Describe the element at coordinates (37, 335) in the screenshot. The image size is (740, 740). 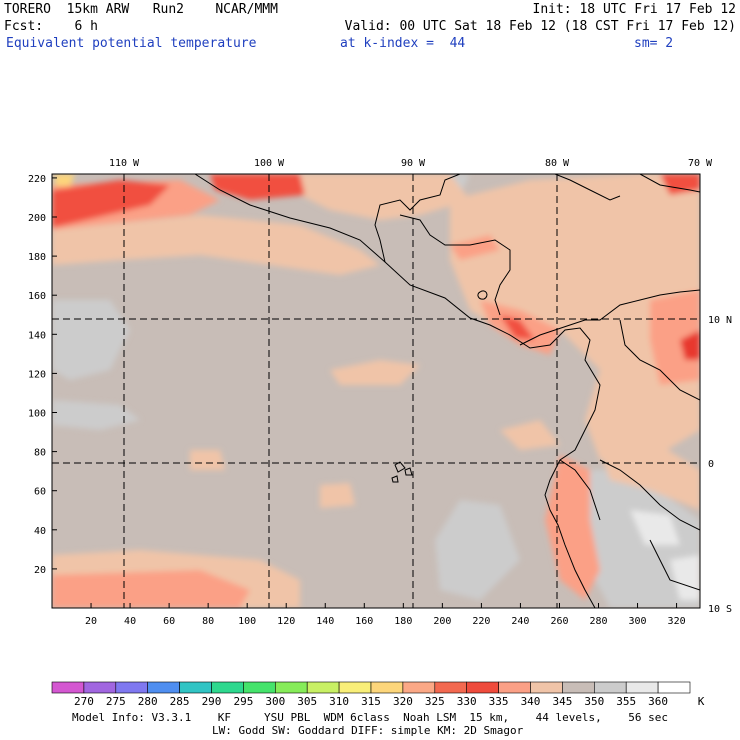
I see `y-tick-label: 140` at that location.